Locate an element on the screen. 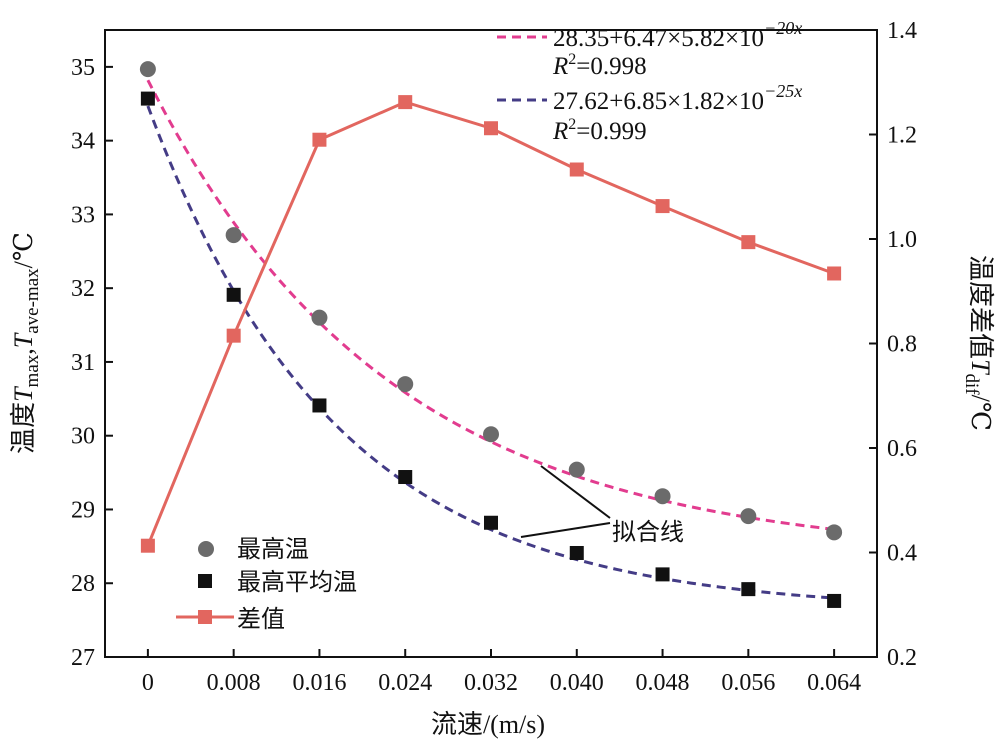 Image resolution: width=1000 pixels, height=745 pixels. left-y-tick-label: 31 is located at coordinates (83, 363).